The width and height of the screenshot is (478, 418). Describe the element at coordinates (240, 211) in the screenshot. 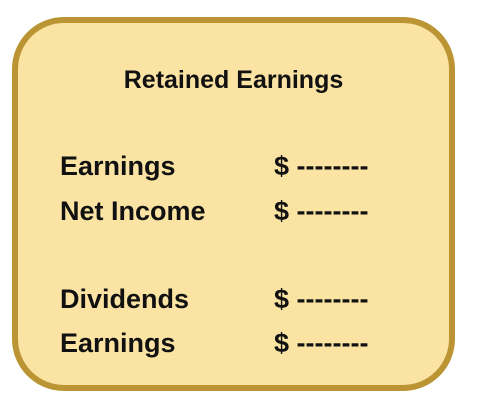

I see `net-income-row: Net Income $ --------` at that location.